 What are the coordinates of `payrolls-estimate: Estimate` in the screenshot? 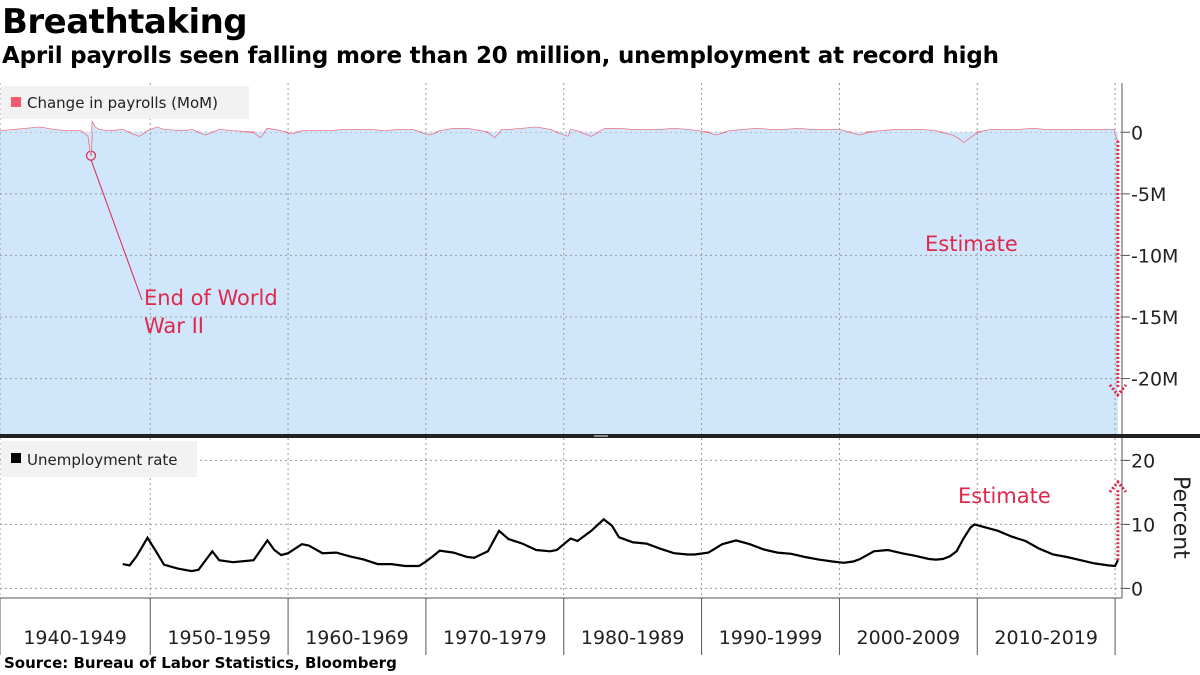 It's located at (1026, 269).